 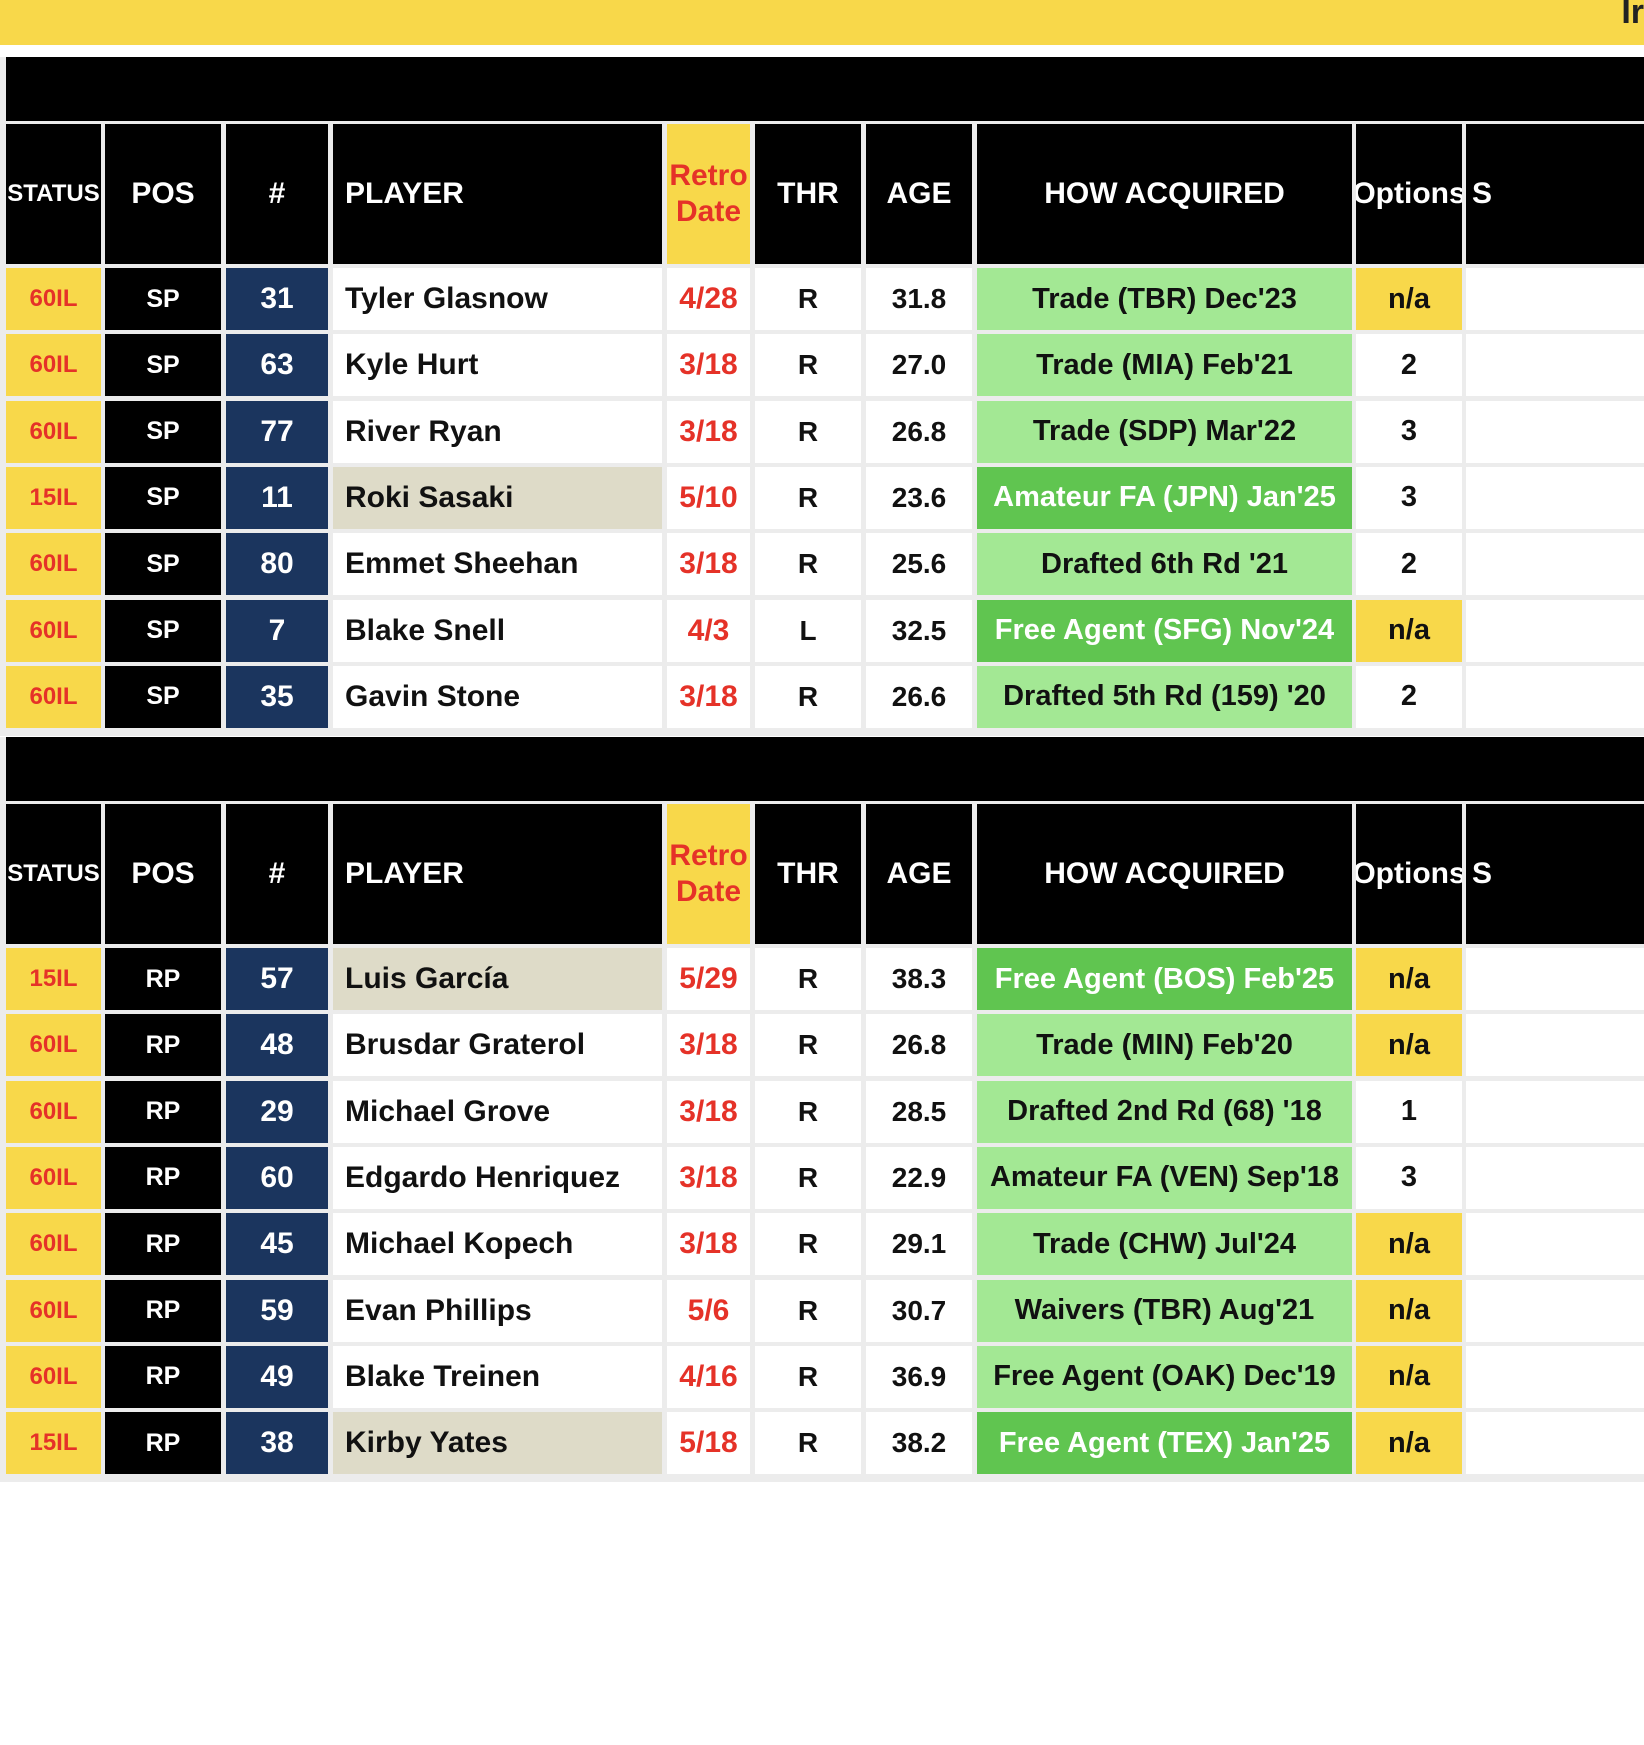 What do you see at coordinates (1164, 497) in the screenshot?
I see `how-acquired: Amateur FA (JPN) Jan'25` at bounding box center [1164, 497].